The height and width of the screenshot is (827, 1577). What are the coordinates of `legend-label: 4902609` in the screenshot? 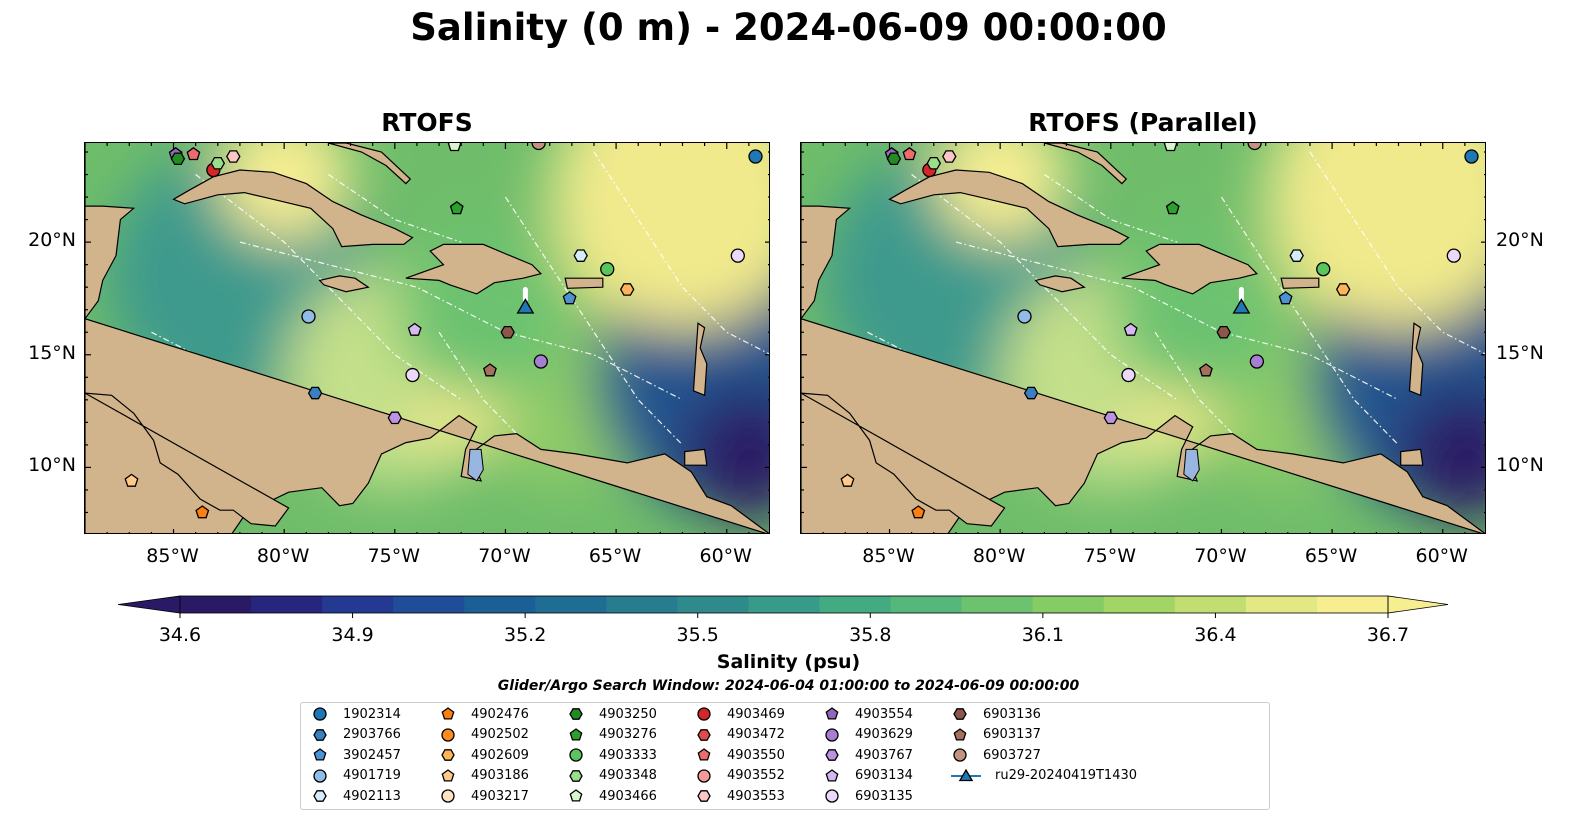 It's located at (500, 755).